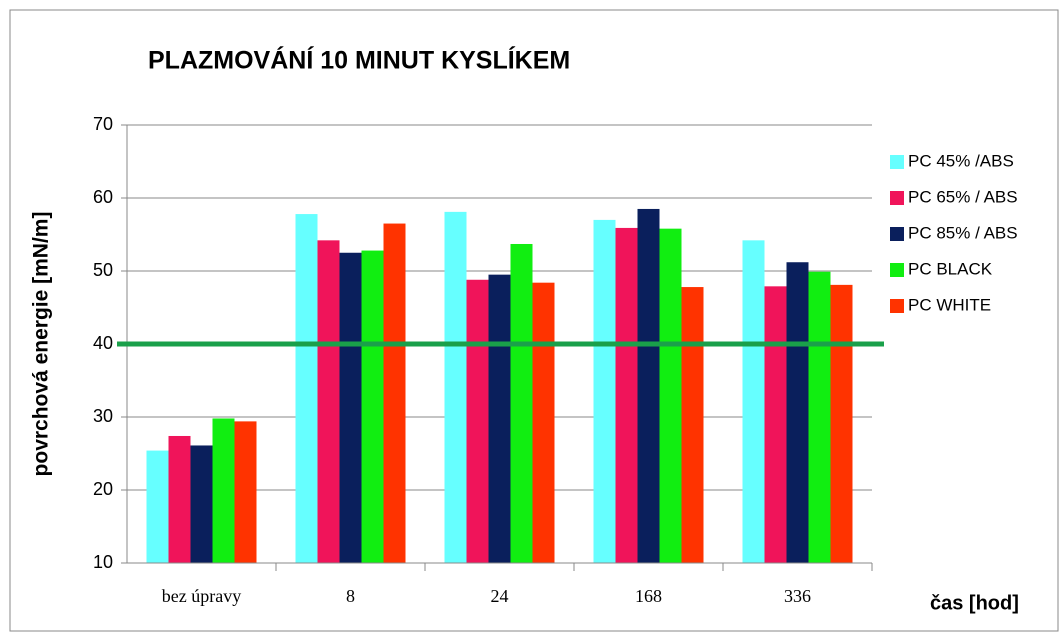 Image resolution: width=1059 pixels, height=632 pixels. Describe the element at coordinates (949, 304) in the screenshot. I see `legend-label: PC WHITE` at that location.